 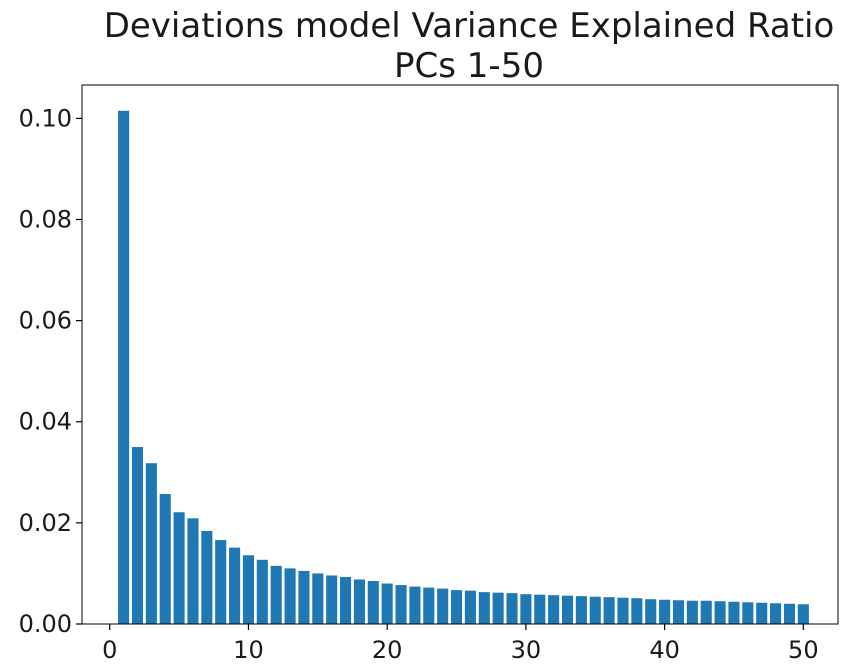 I want to click on y-tick-label: 0.00, so click(x=45, y=624).